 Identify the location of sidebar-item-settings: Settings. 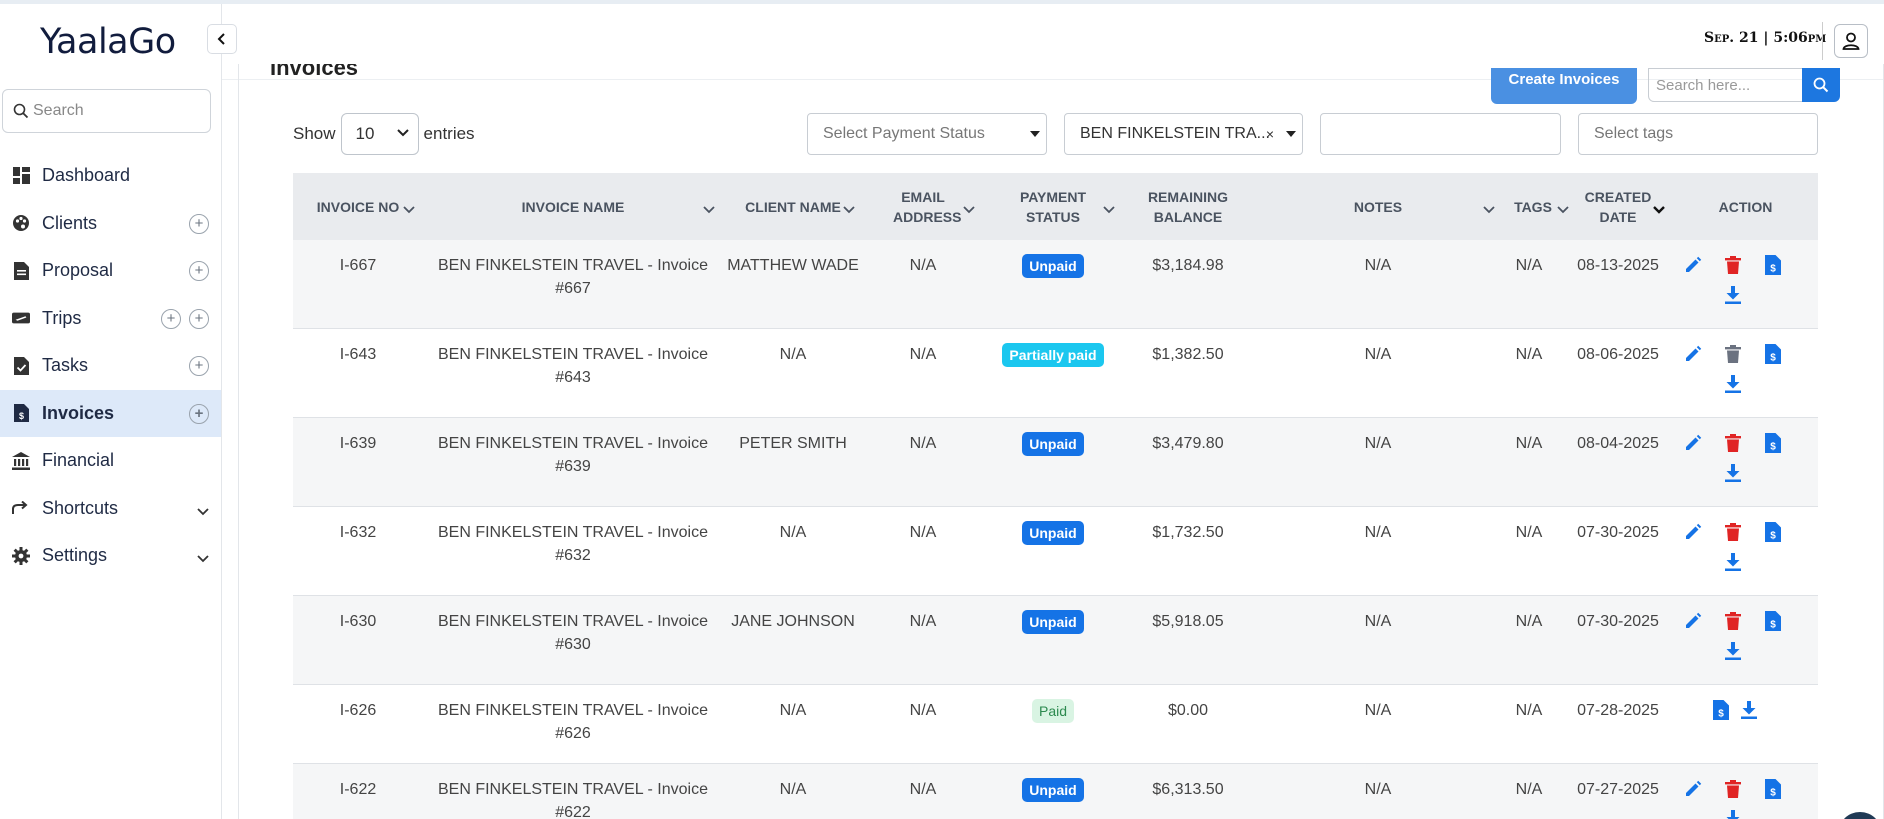
(110, 556).